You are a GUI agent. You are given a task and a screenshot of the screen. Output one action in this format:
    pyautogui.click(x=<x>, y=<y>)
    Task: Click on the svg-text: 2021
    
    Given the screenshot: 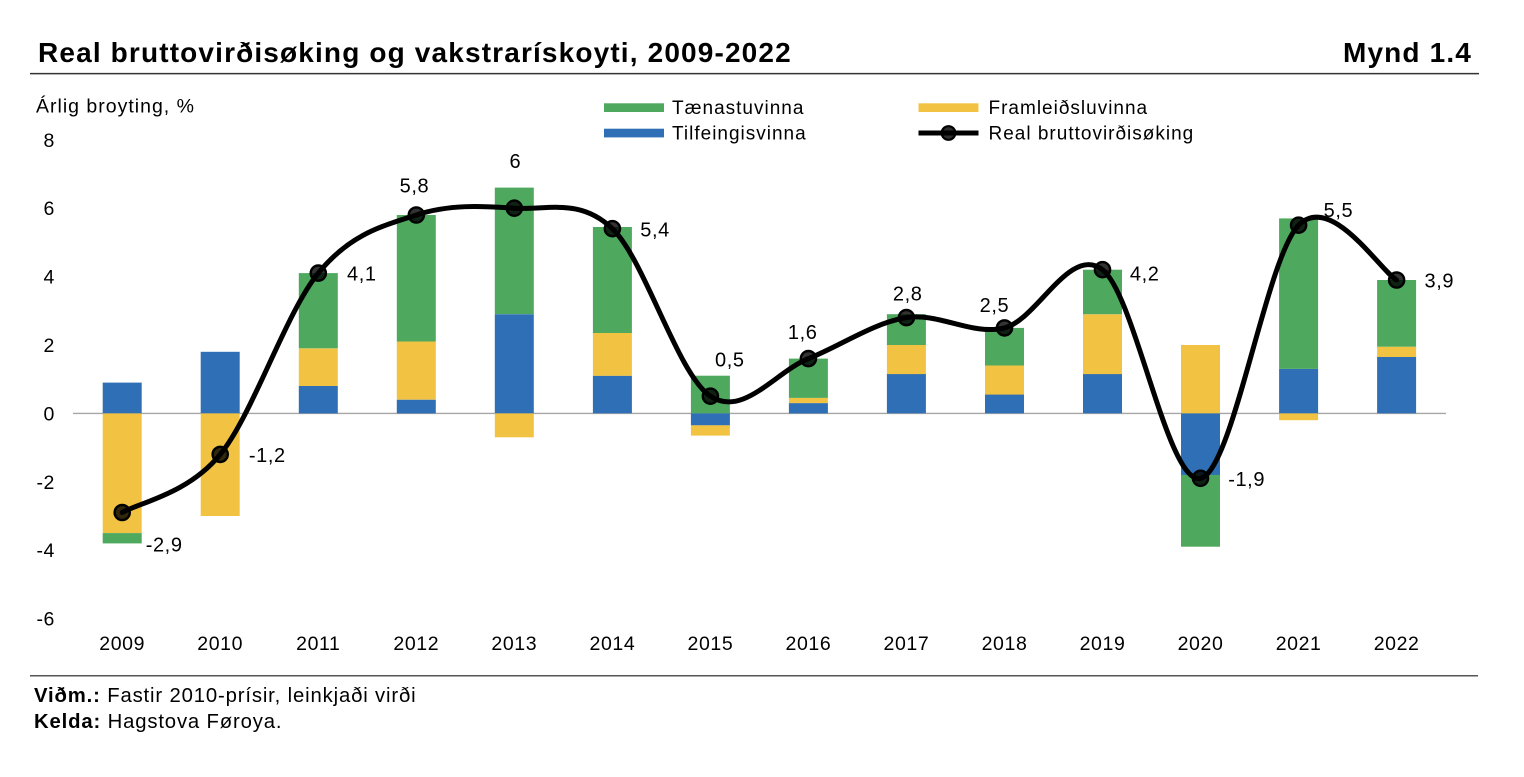 What is the action you would take?
    pyautogui.click(x=1299, y=644)
    